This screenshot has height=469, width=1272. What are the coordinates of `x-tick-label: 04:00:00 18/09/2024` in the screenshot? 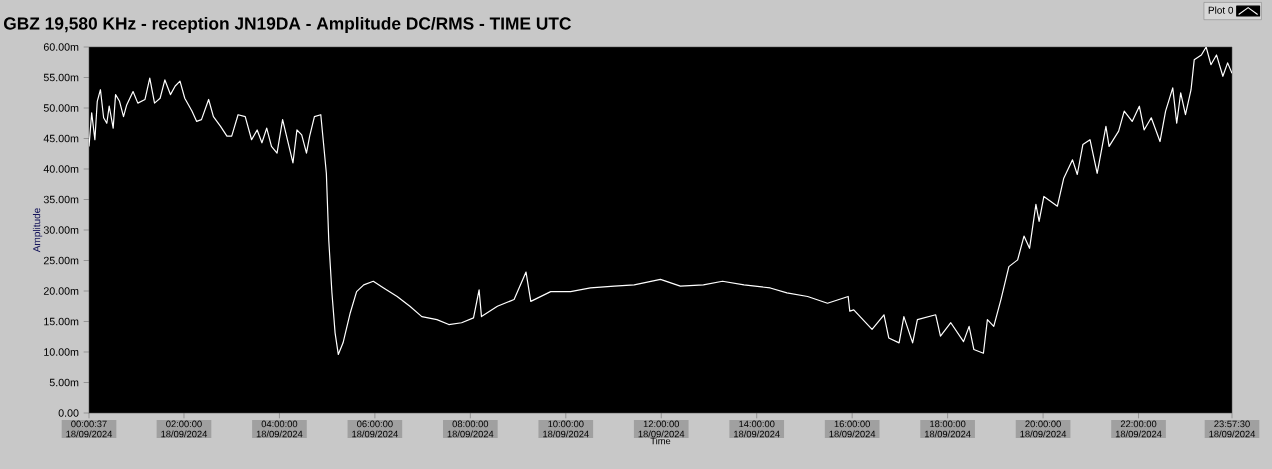 It's located at (279, 429).